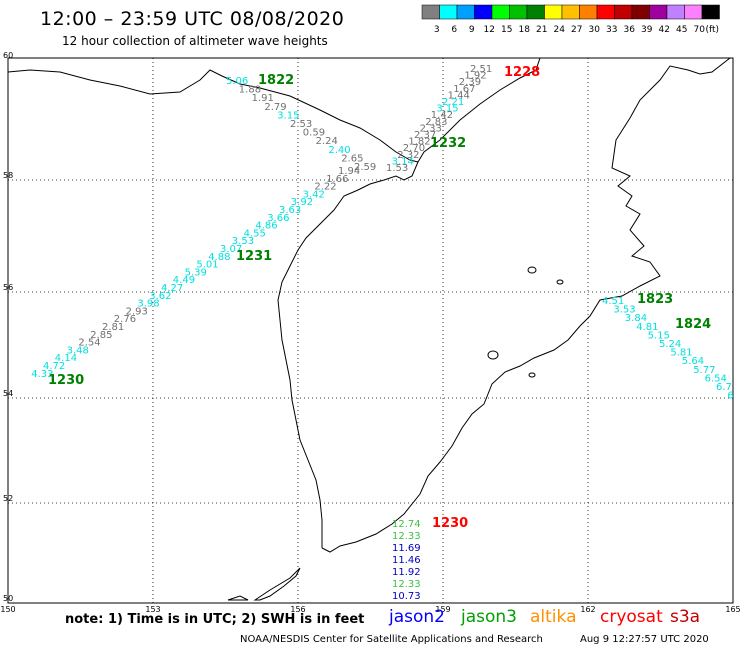 The height and width of the screenshot is (650, 740). What do you see at coordinates (730, 396) in the screenshot?
I see `obs-value: 6` at bounding box center [730, 396].